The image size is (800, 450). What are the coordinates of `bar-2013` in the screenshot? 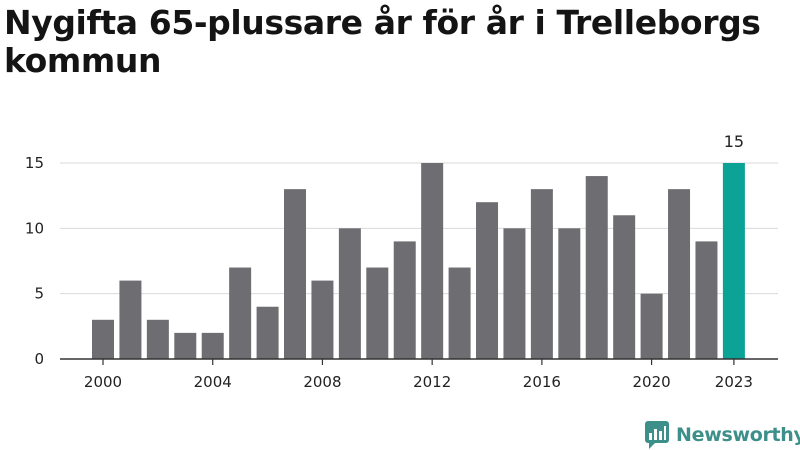 It's located at (459, 313).